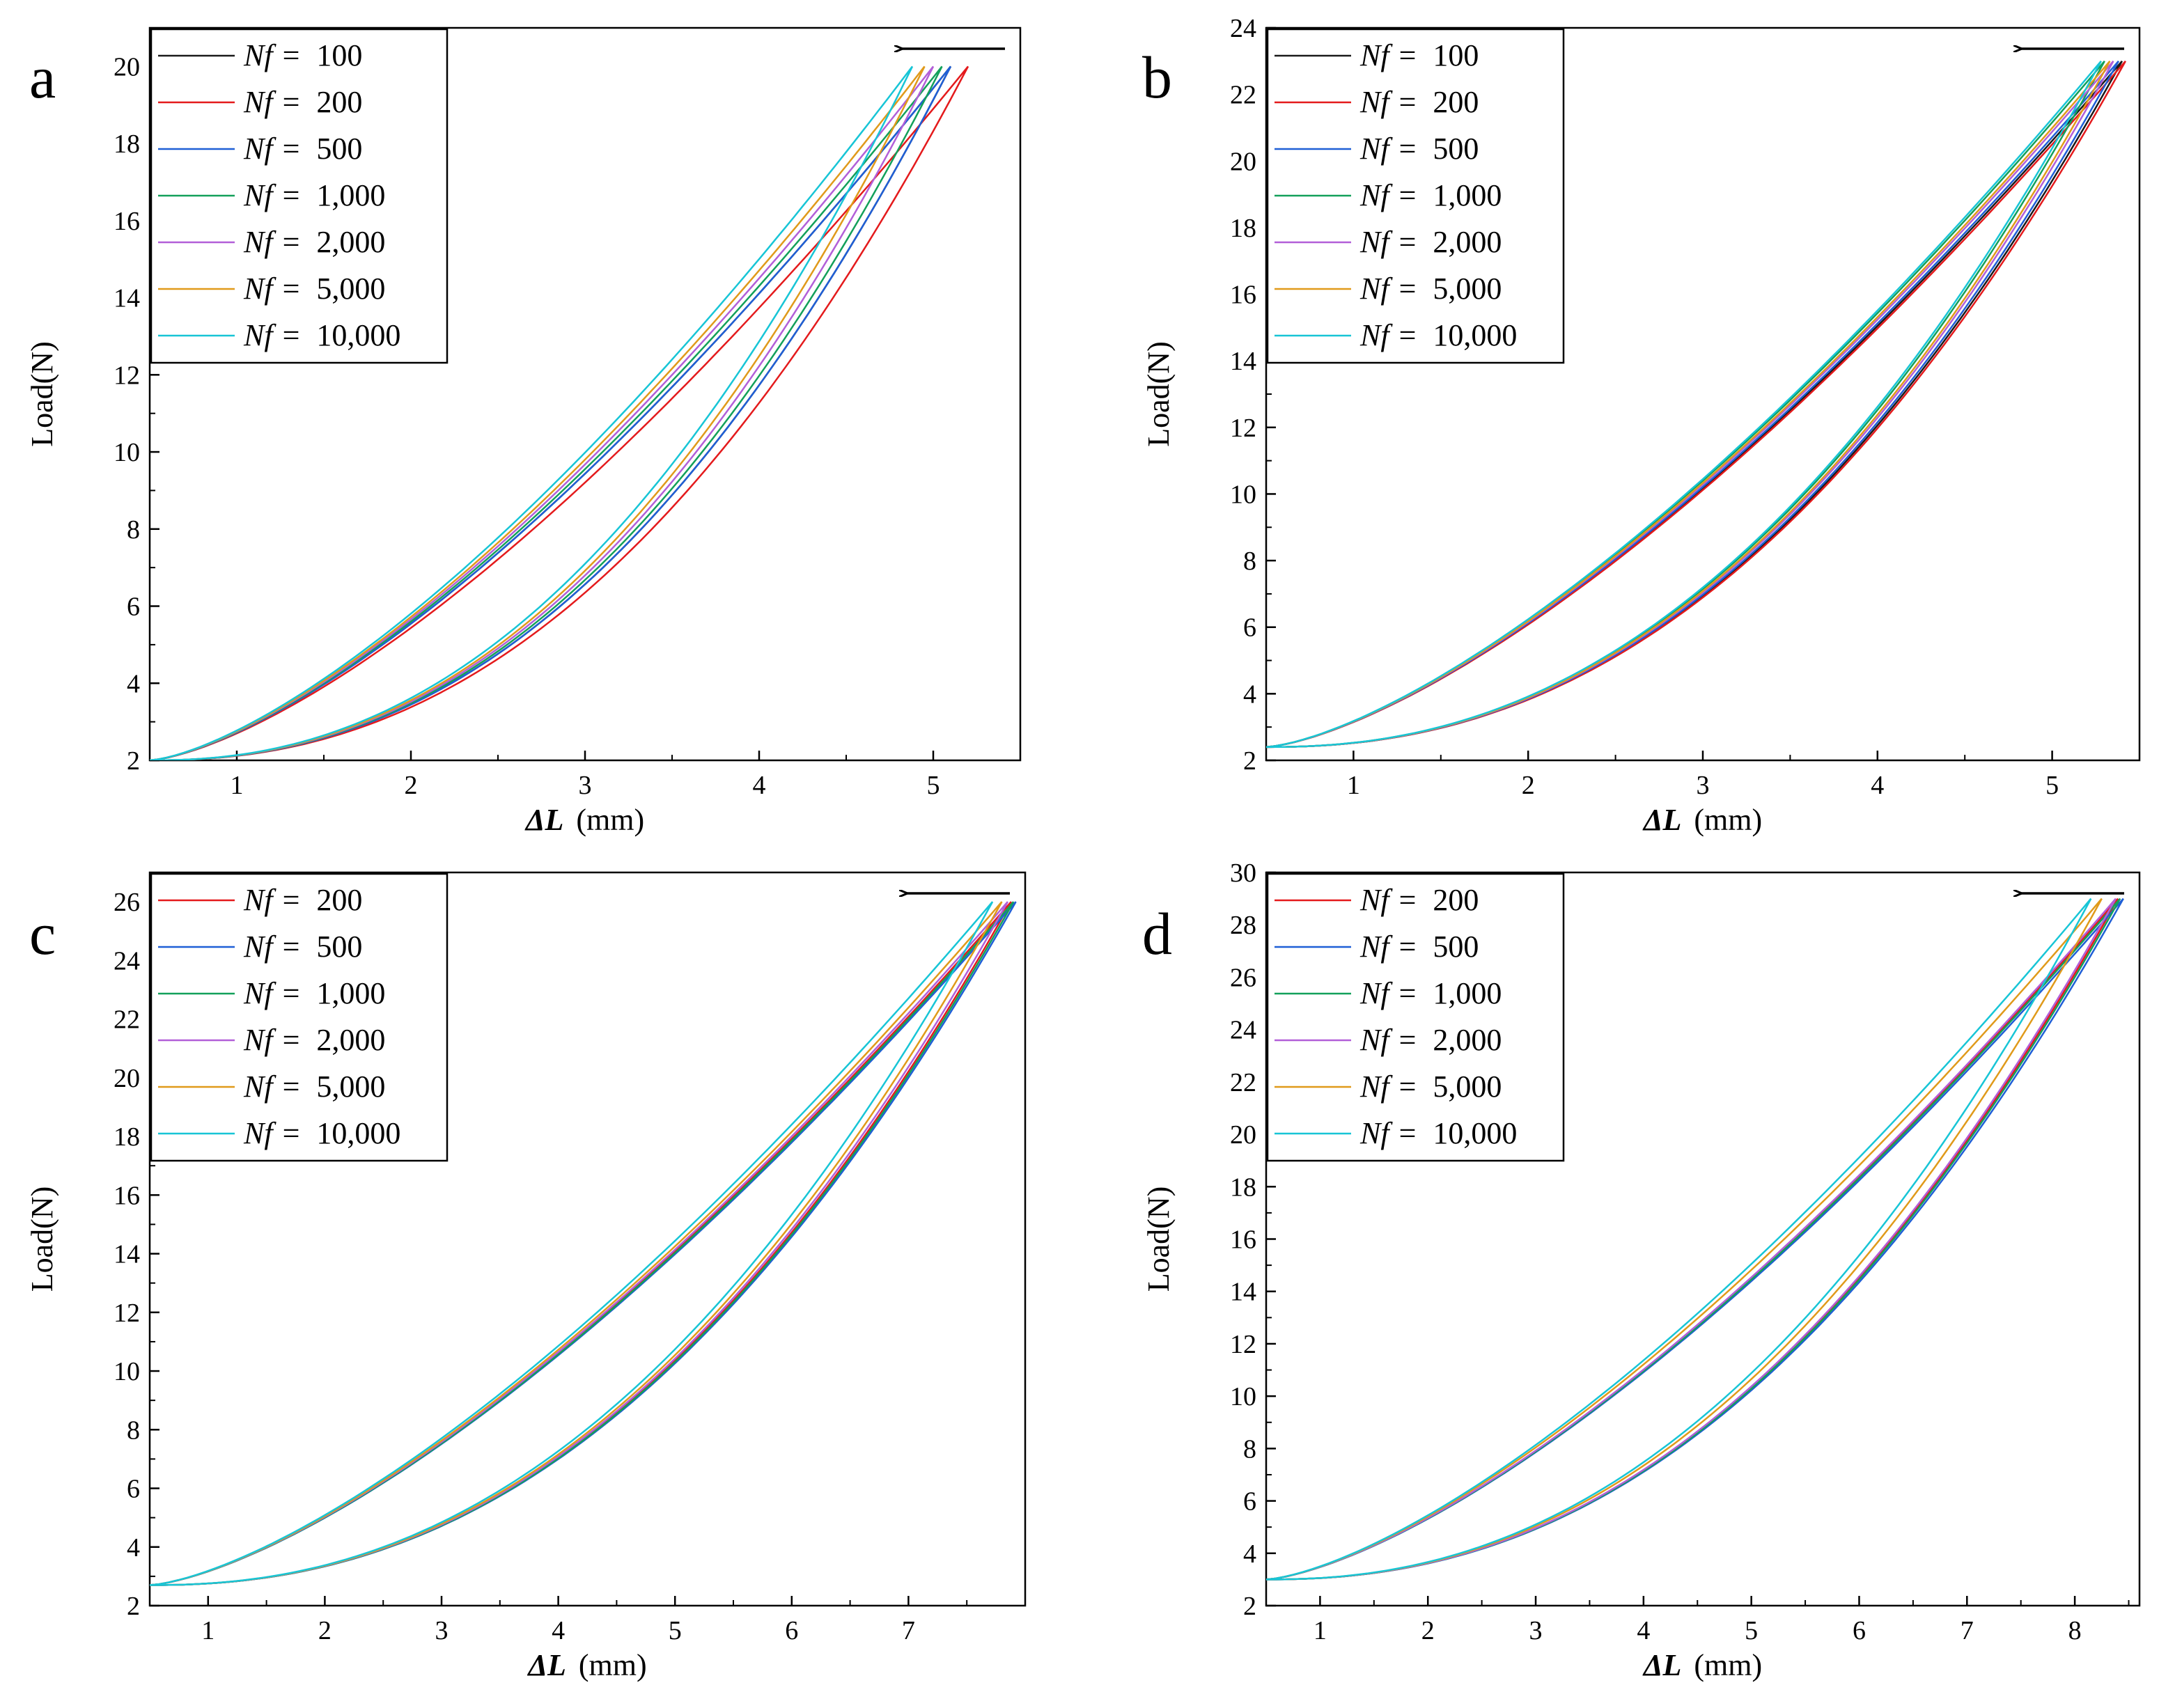 Image resolution: width=2159 pixels, height=1708 pixels. I want to click on legend-box, so click(299, 1017).